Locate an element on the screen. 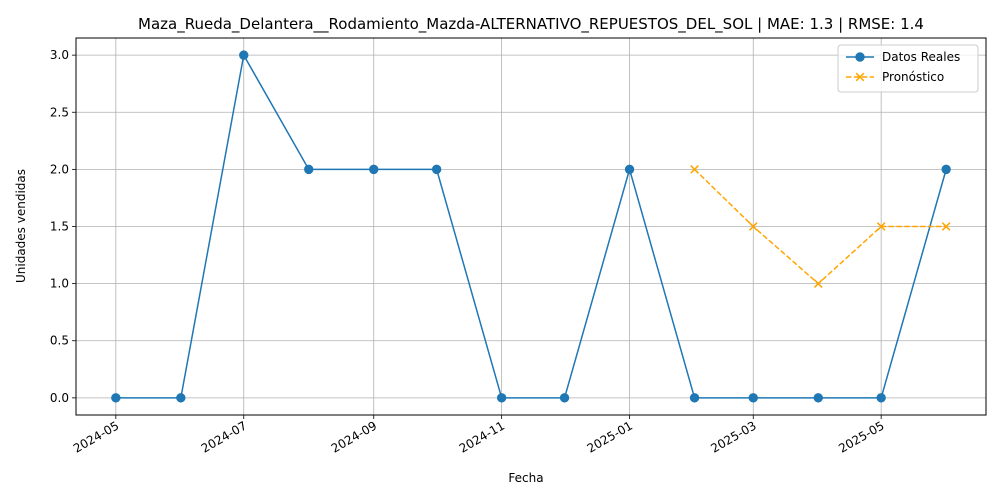 Image resolution: width=1000 pixels, height=500 pixels. series-pronostico is located at coordinates (820, 226).